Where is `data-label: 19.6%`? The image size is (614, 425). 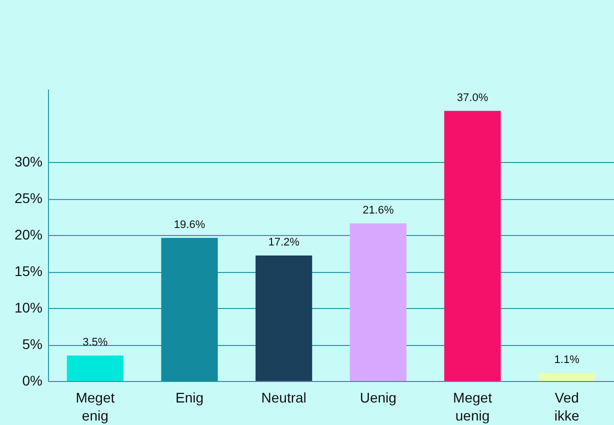 data-label: 19.6% is located at coordinates (190, 224).